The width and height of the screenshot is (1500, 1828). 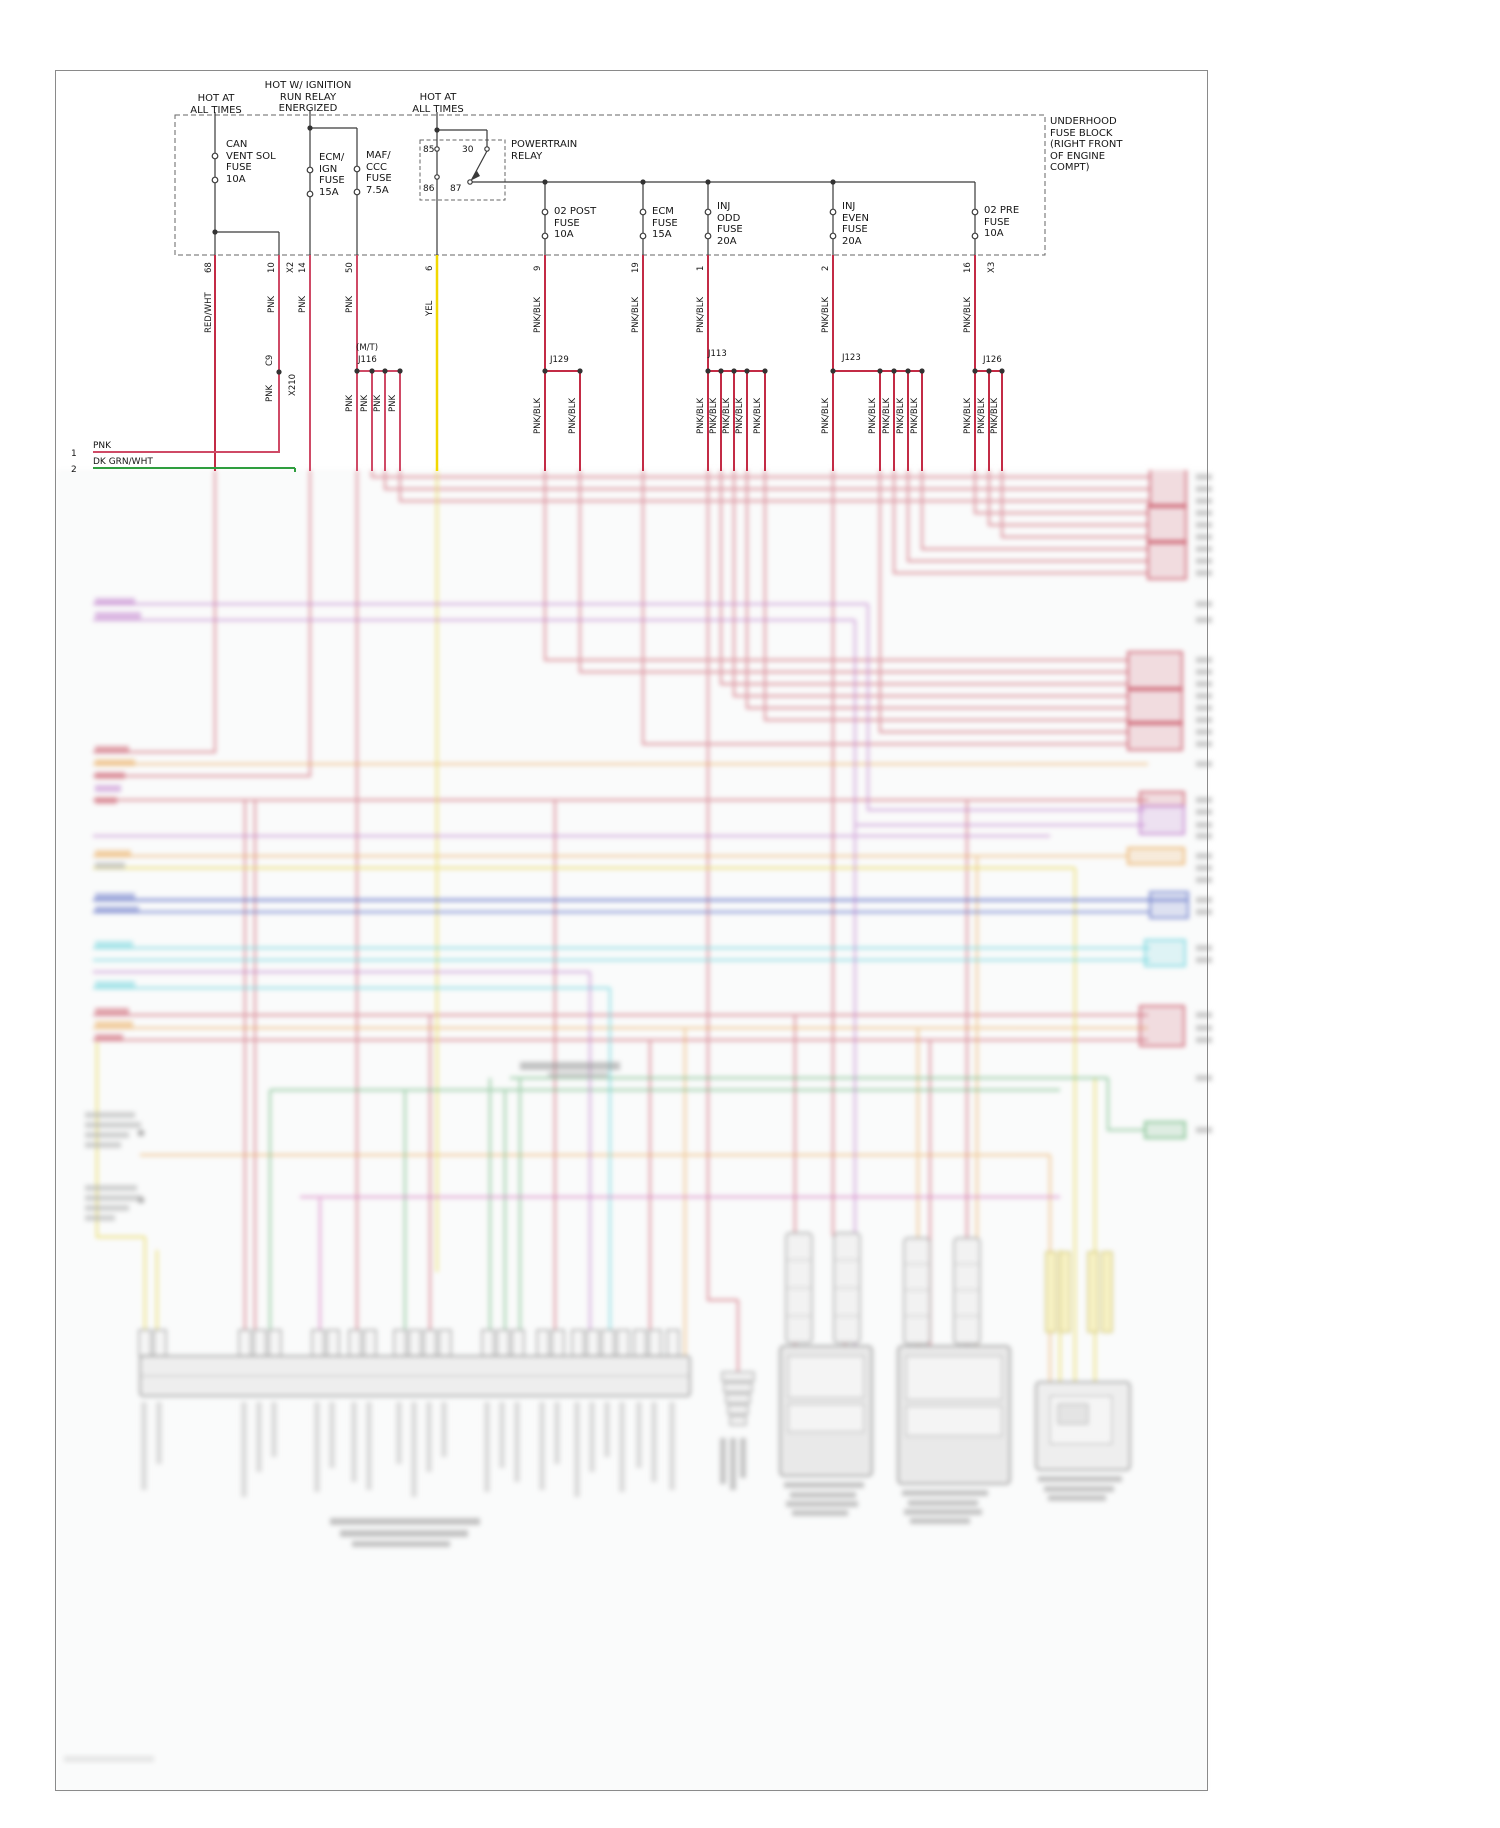 I want to click on wire-pnk-blk-circuits, so click(x=773, y=363).